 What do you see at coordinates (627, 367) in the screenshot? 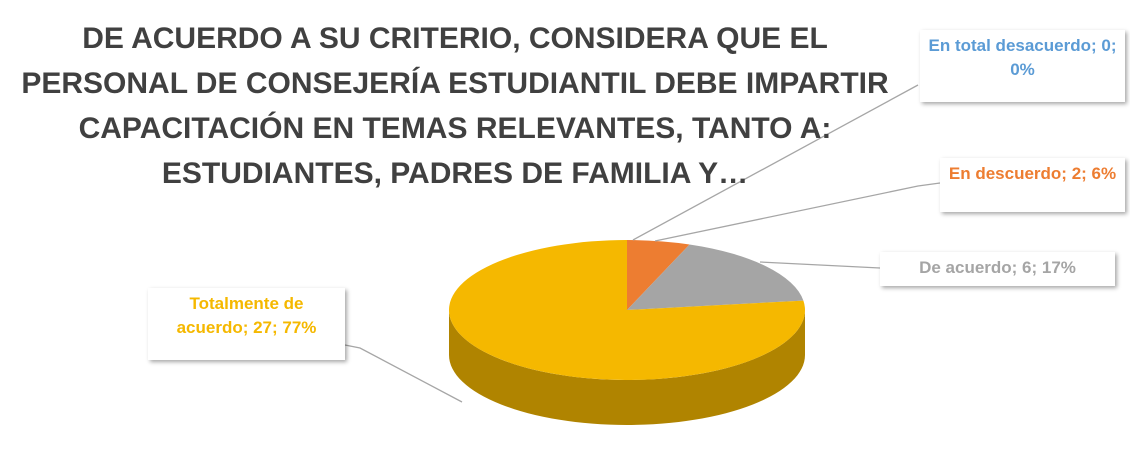
I see `pie-side` at bounding box center [627, 367].